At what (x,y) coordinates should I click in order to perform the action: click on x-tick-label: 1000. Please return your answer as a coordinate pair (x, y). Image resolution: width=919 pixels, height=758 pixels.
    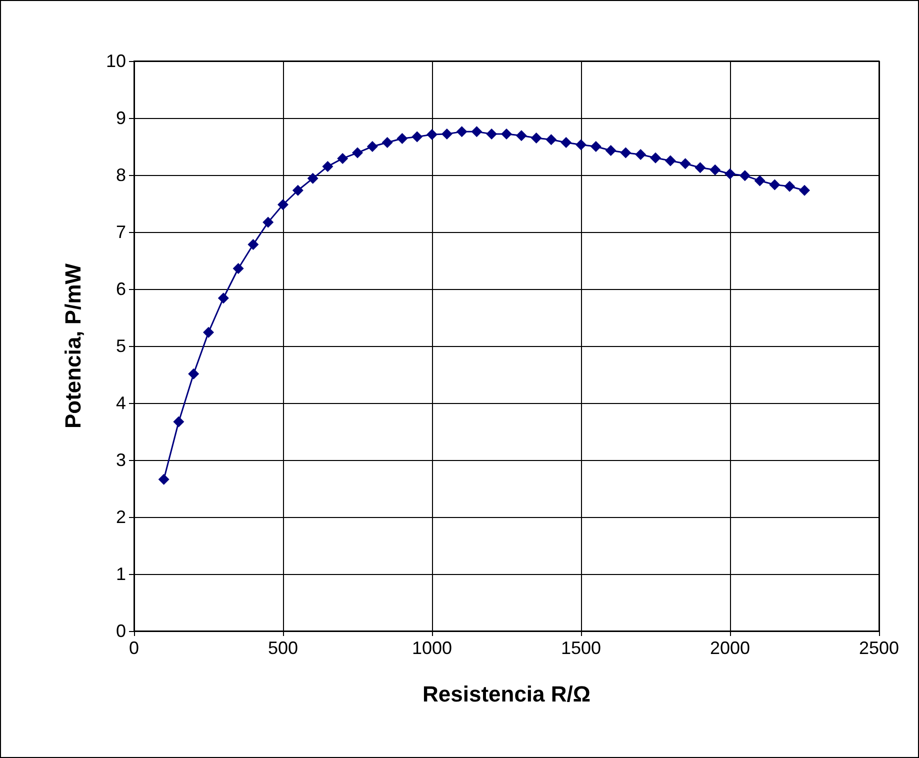
    Looking at the image, I should click on (432, 648).